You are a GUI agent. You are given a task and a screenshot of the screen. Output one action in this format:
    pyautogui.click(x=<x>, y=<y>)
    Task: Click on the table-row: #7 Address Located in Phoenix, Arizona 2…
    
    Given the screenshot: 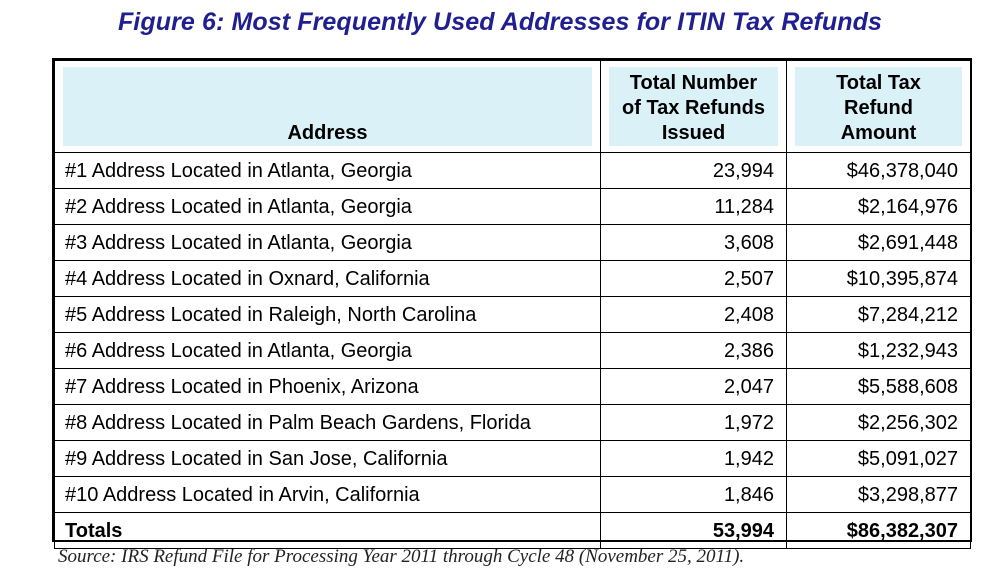 What is the action you would take?
    pyautogui.click(x=512, y=386)
    